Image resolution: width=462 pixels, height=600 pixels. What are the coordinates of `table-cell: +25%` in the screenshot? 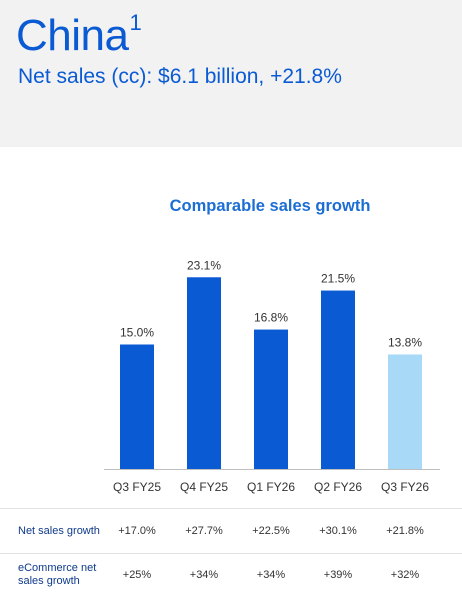 It's located at (137, 575).